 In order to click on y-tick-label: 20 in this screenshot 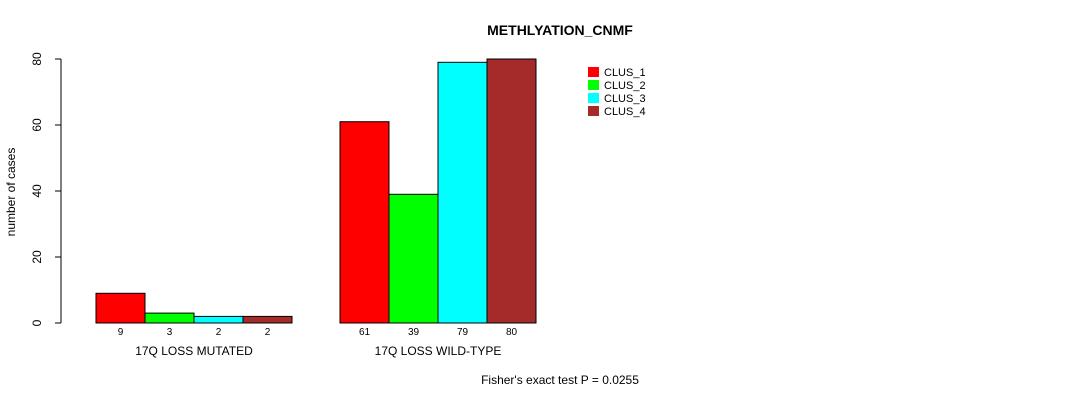, I will do `click(37, 257)`.